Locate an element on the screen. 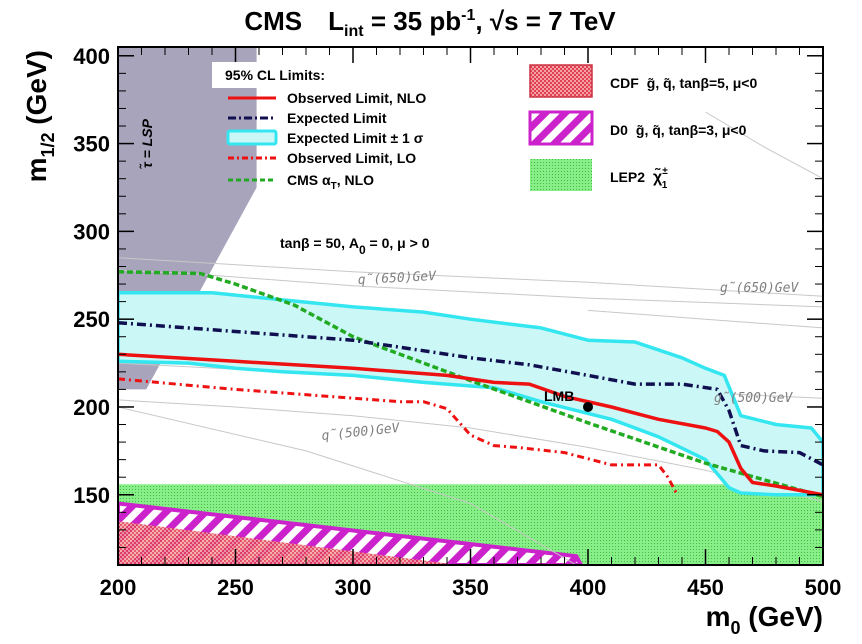  legend-swatch-cdf is located at coordinates (561, 81).